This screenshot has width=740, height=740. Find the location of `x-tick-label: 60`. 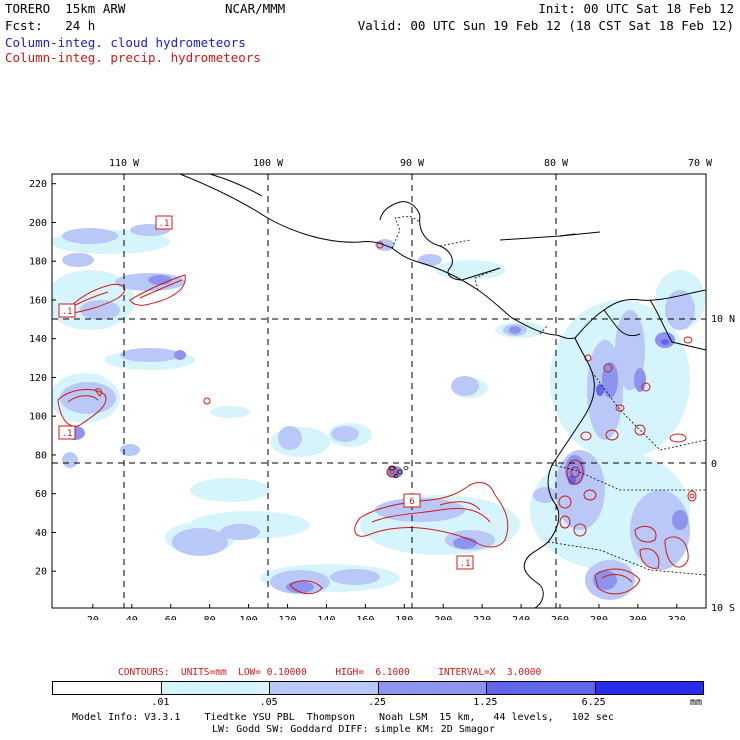

x-tick-label: 60 is located at coordinates (171, 617).